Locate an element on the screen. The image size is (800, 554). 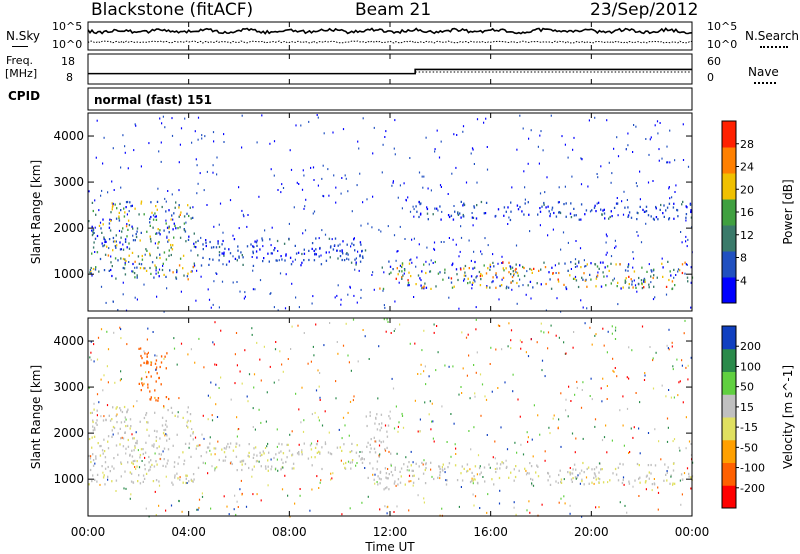
velocity-ytick-label: 4000 is located at coordinates (68, 341).